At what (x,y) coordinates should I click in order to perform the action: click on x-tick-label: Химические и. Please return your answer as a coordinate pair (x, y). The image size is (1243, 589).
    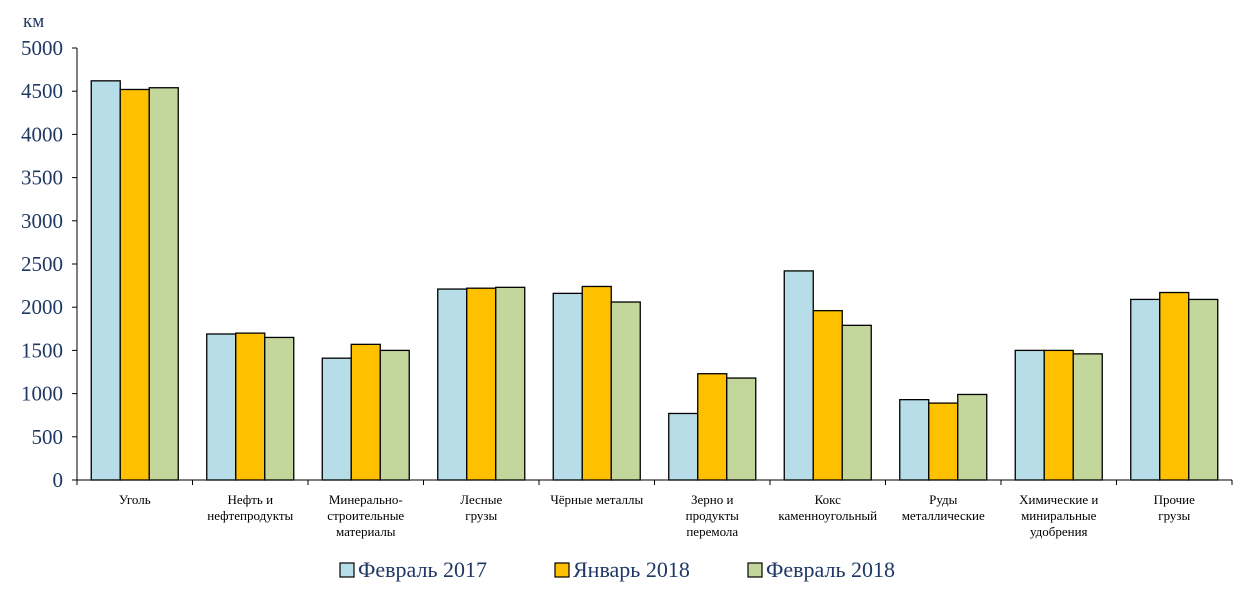
    Looking at the image, I should click on (1058, 499).